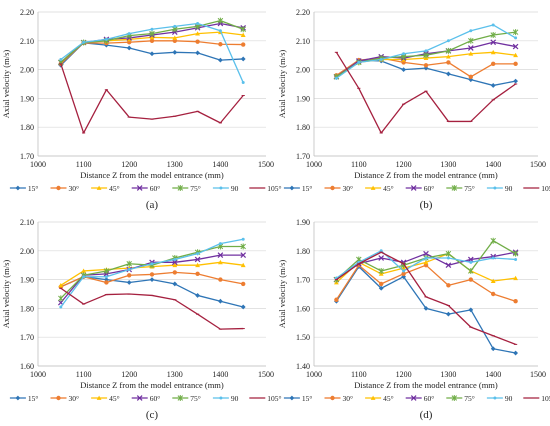 Image resolution: width=550 pixels, height=426 pixels. What do you see at coordinates (509, 398) in the screenshot?
I see `legend-label: 90` at bounding box center [509, 398].